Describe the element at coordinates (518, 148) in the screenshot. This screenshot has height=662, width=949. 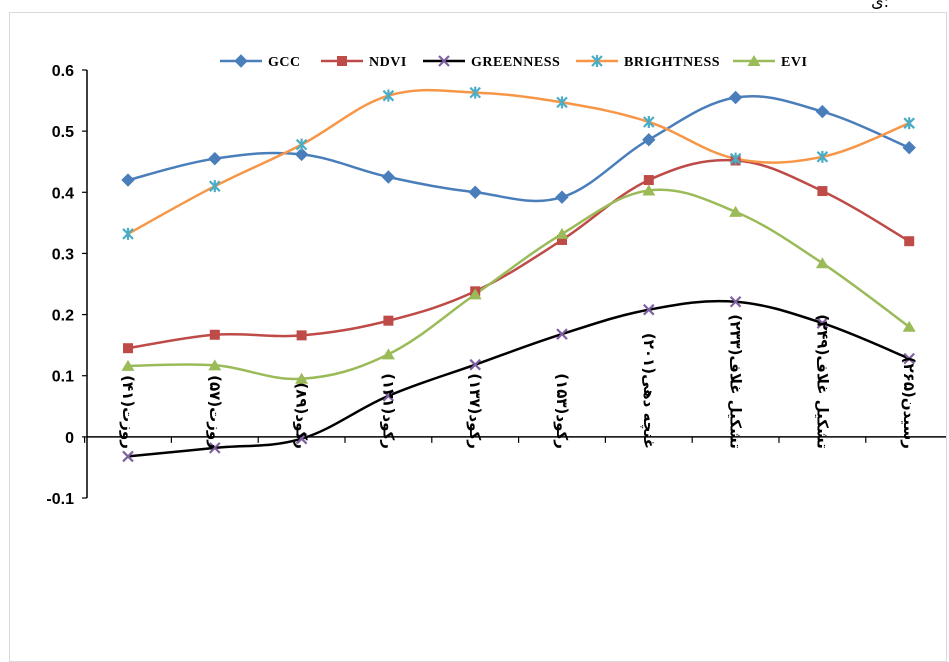
I see `series-line-gcc` at that location.